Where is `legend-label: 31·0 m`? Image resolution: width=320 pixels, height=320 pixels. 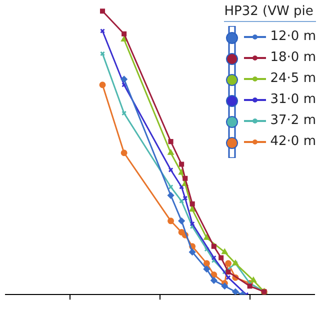
legend-label: 31·0 m is located at coordinates (293, 99).